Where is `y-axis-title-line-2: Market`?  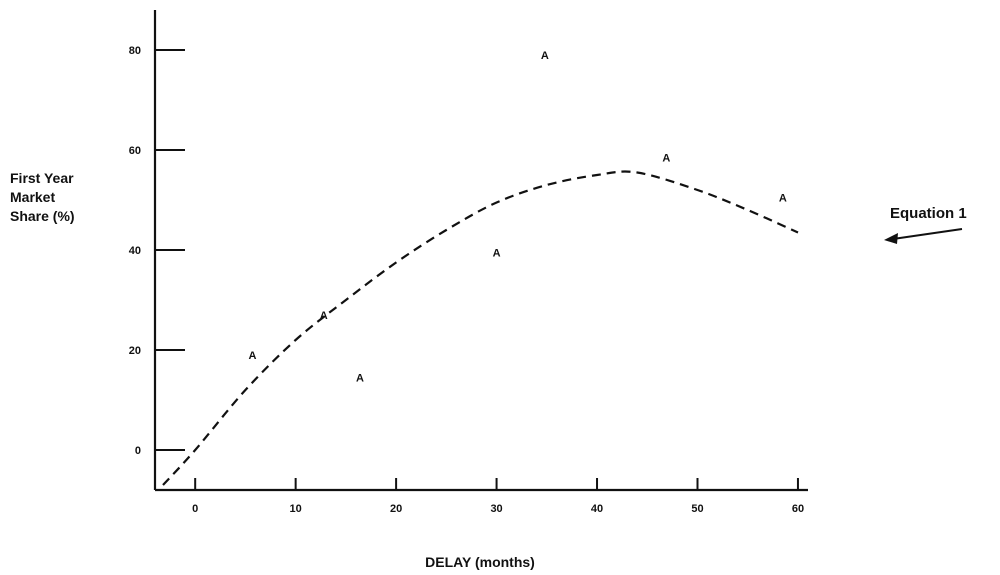 y-axis-title-line-2: Market is located at coordinates (32, 197).